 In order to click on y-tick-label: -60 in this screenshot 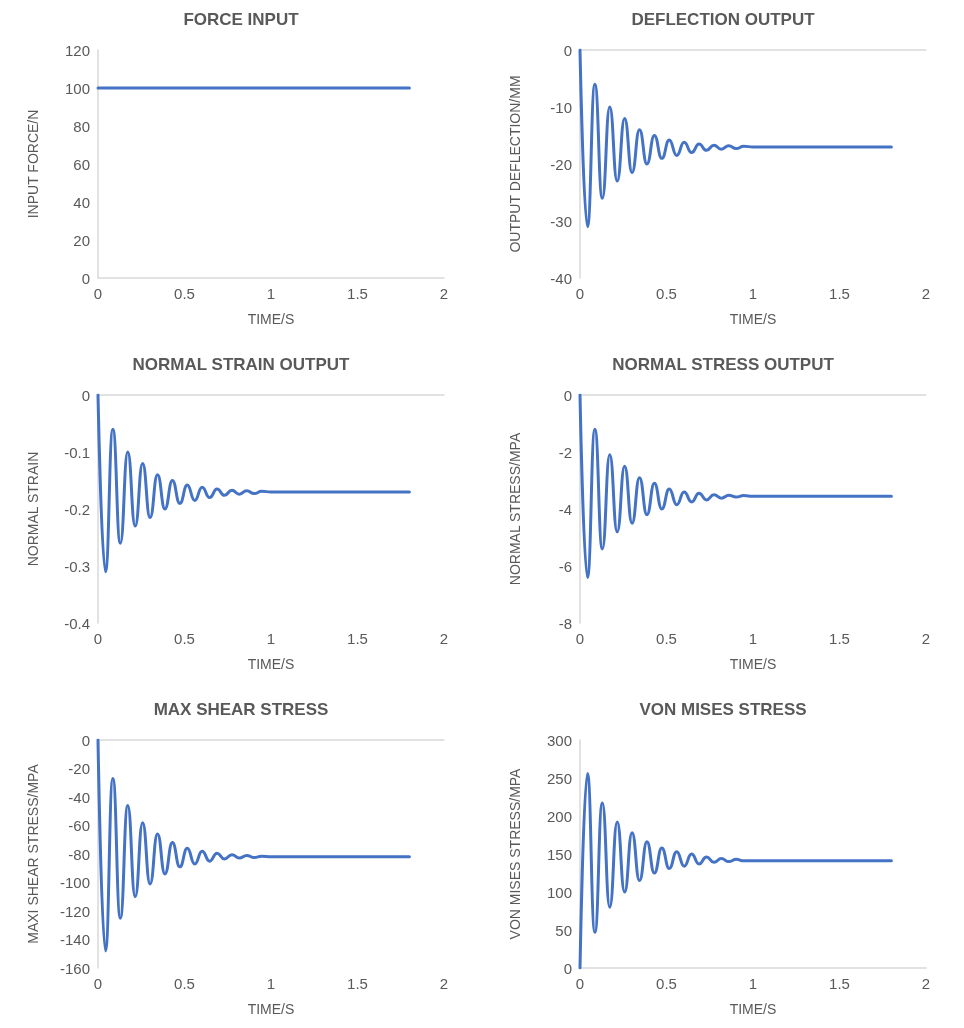, I will do `click(79, 825)`.